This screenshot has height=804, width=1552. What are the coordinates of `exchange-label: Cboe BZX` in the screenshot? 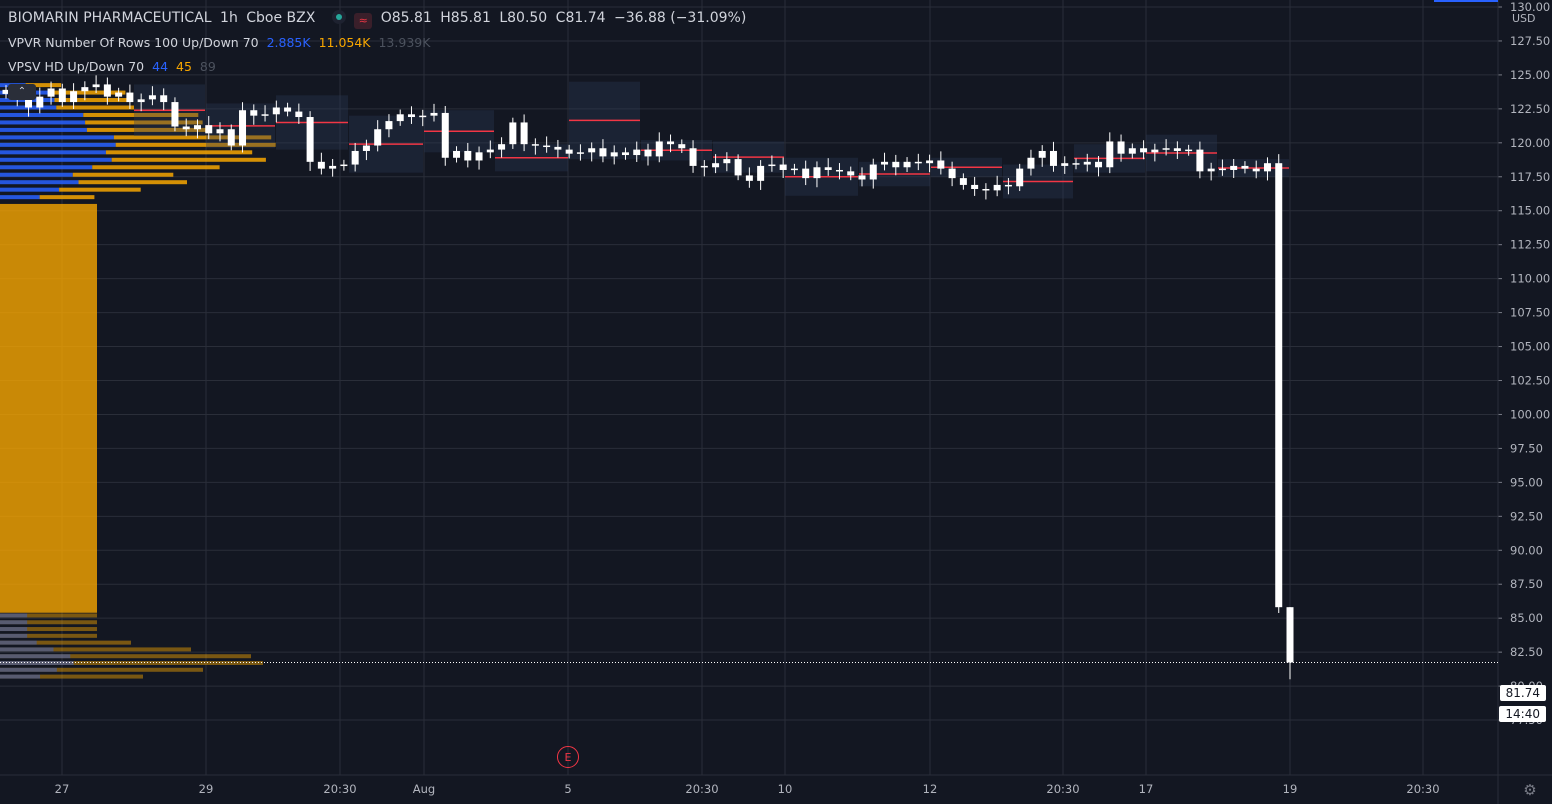 It's located at (281, 18).